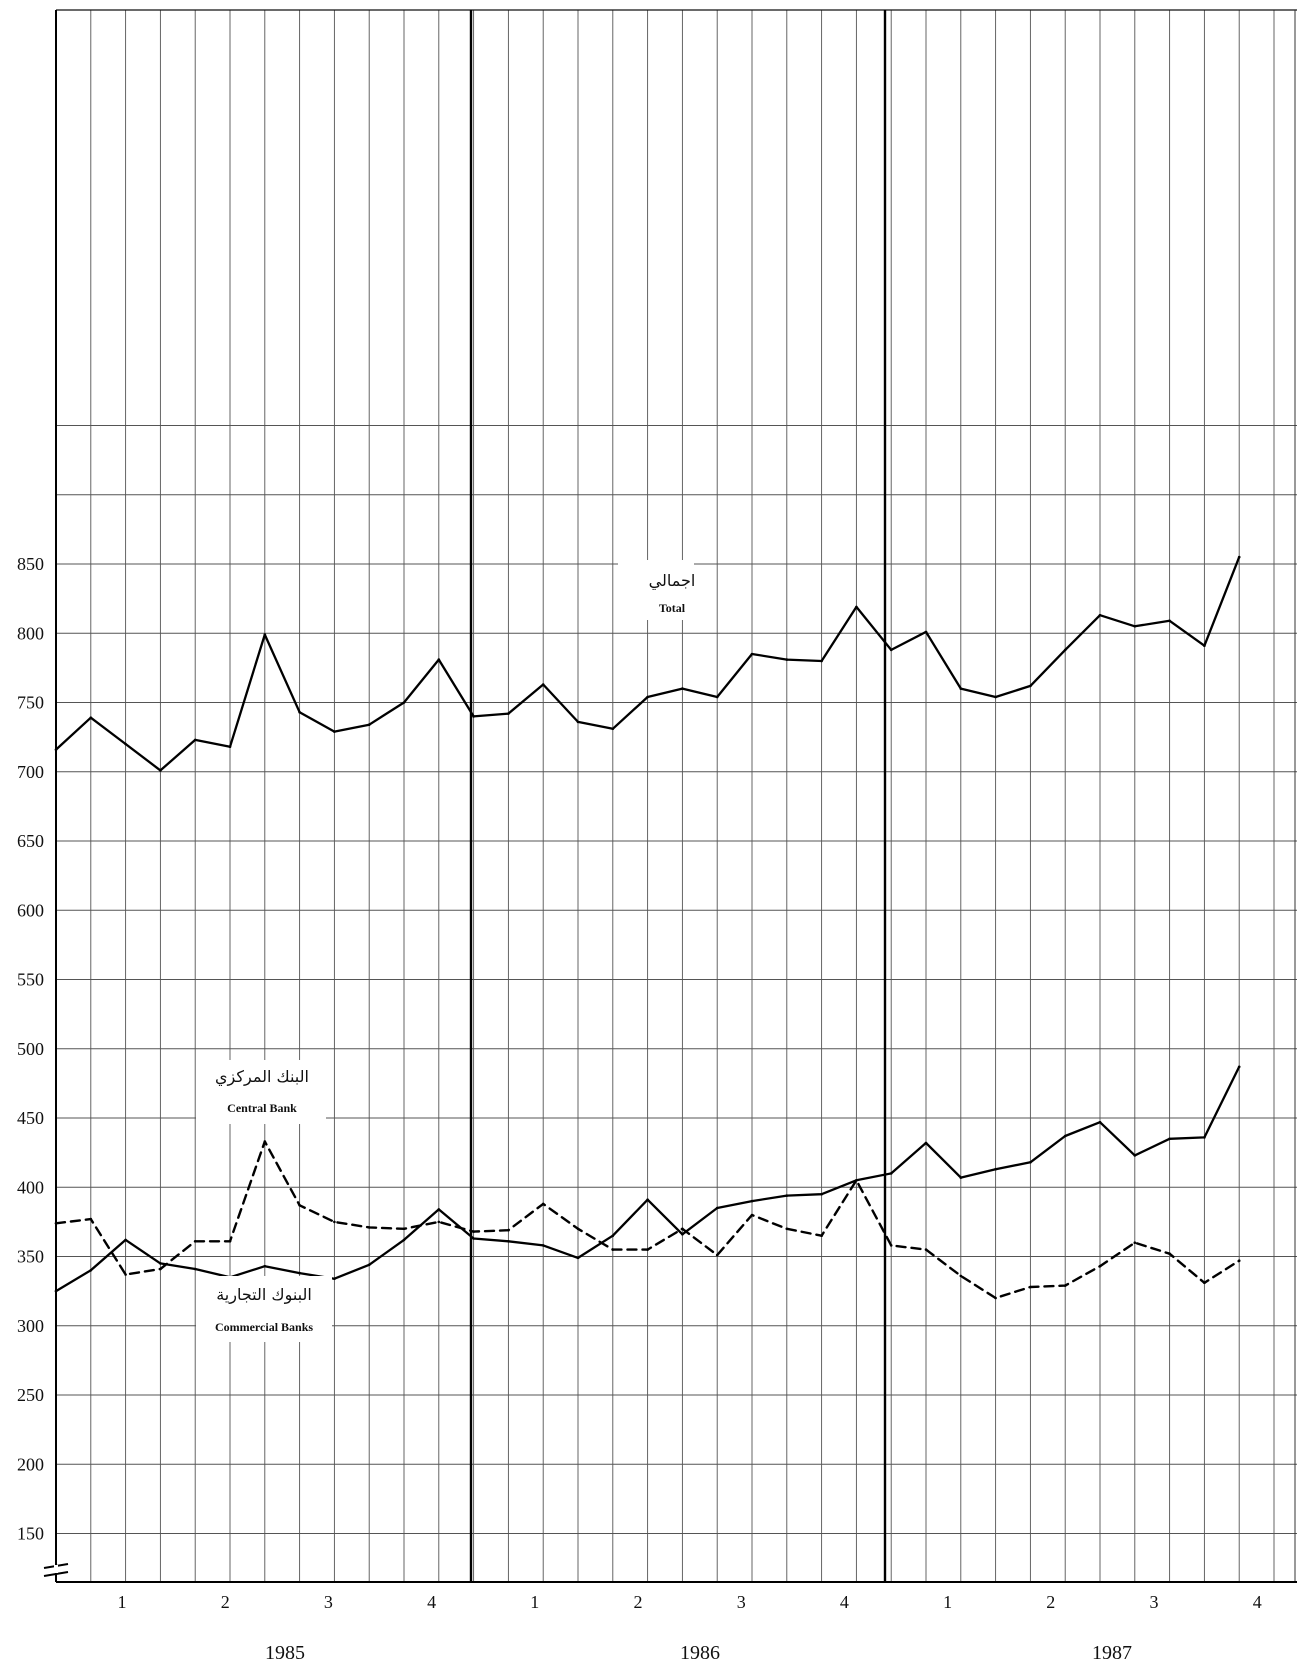 The height and width of the screenshot is (1676, 1297). What do you see at coordinates (30, 772) in the screenshot?
I see `y-tick-label: 700` at bounding box center [30, 772].